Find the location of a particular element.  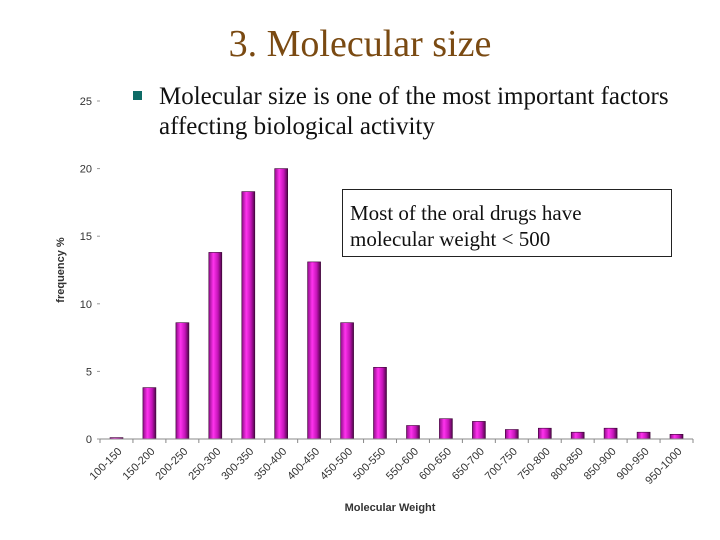

y-tick-label: 20 is located at coordinates (86, 170).